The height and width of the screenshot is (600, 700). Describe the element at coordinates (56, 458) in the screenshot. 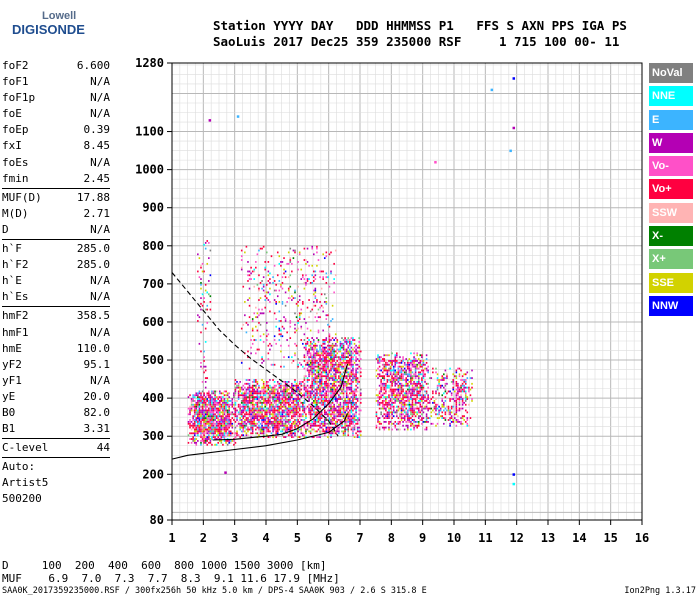

I see `divider` at that location.